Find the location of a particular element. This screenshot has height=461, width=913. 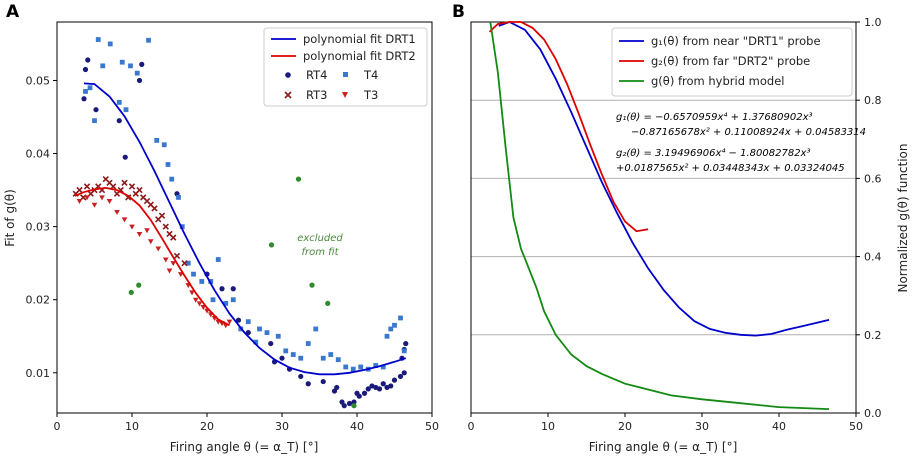

panel-a-xticks: 0 10 20 30 40 50 is located at coordinates (246, 423).